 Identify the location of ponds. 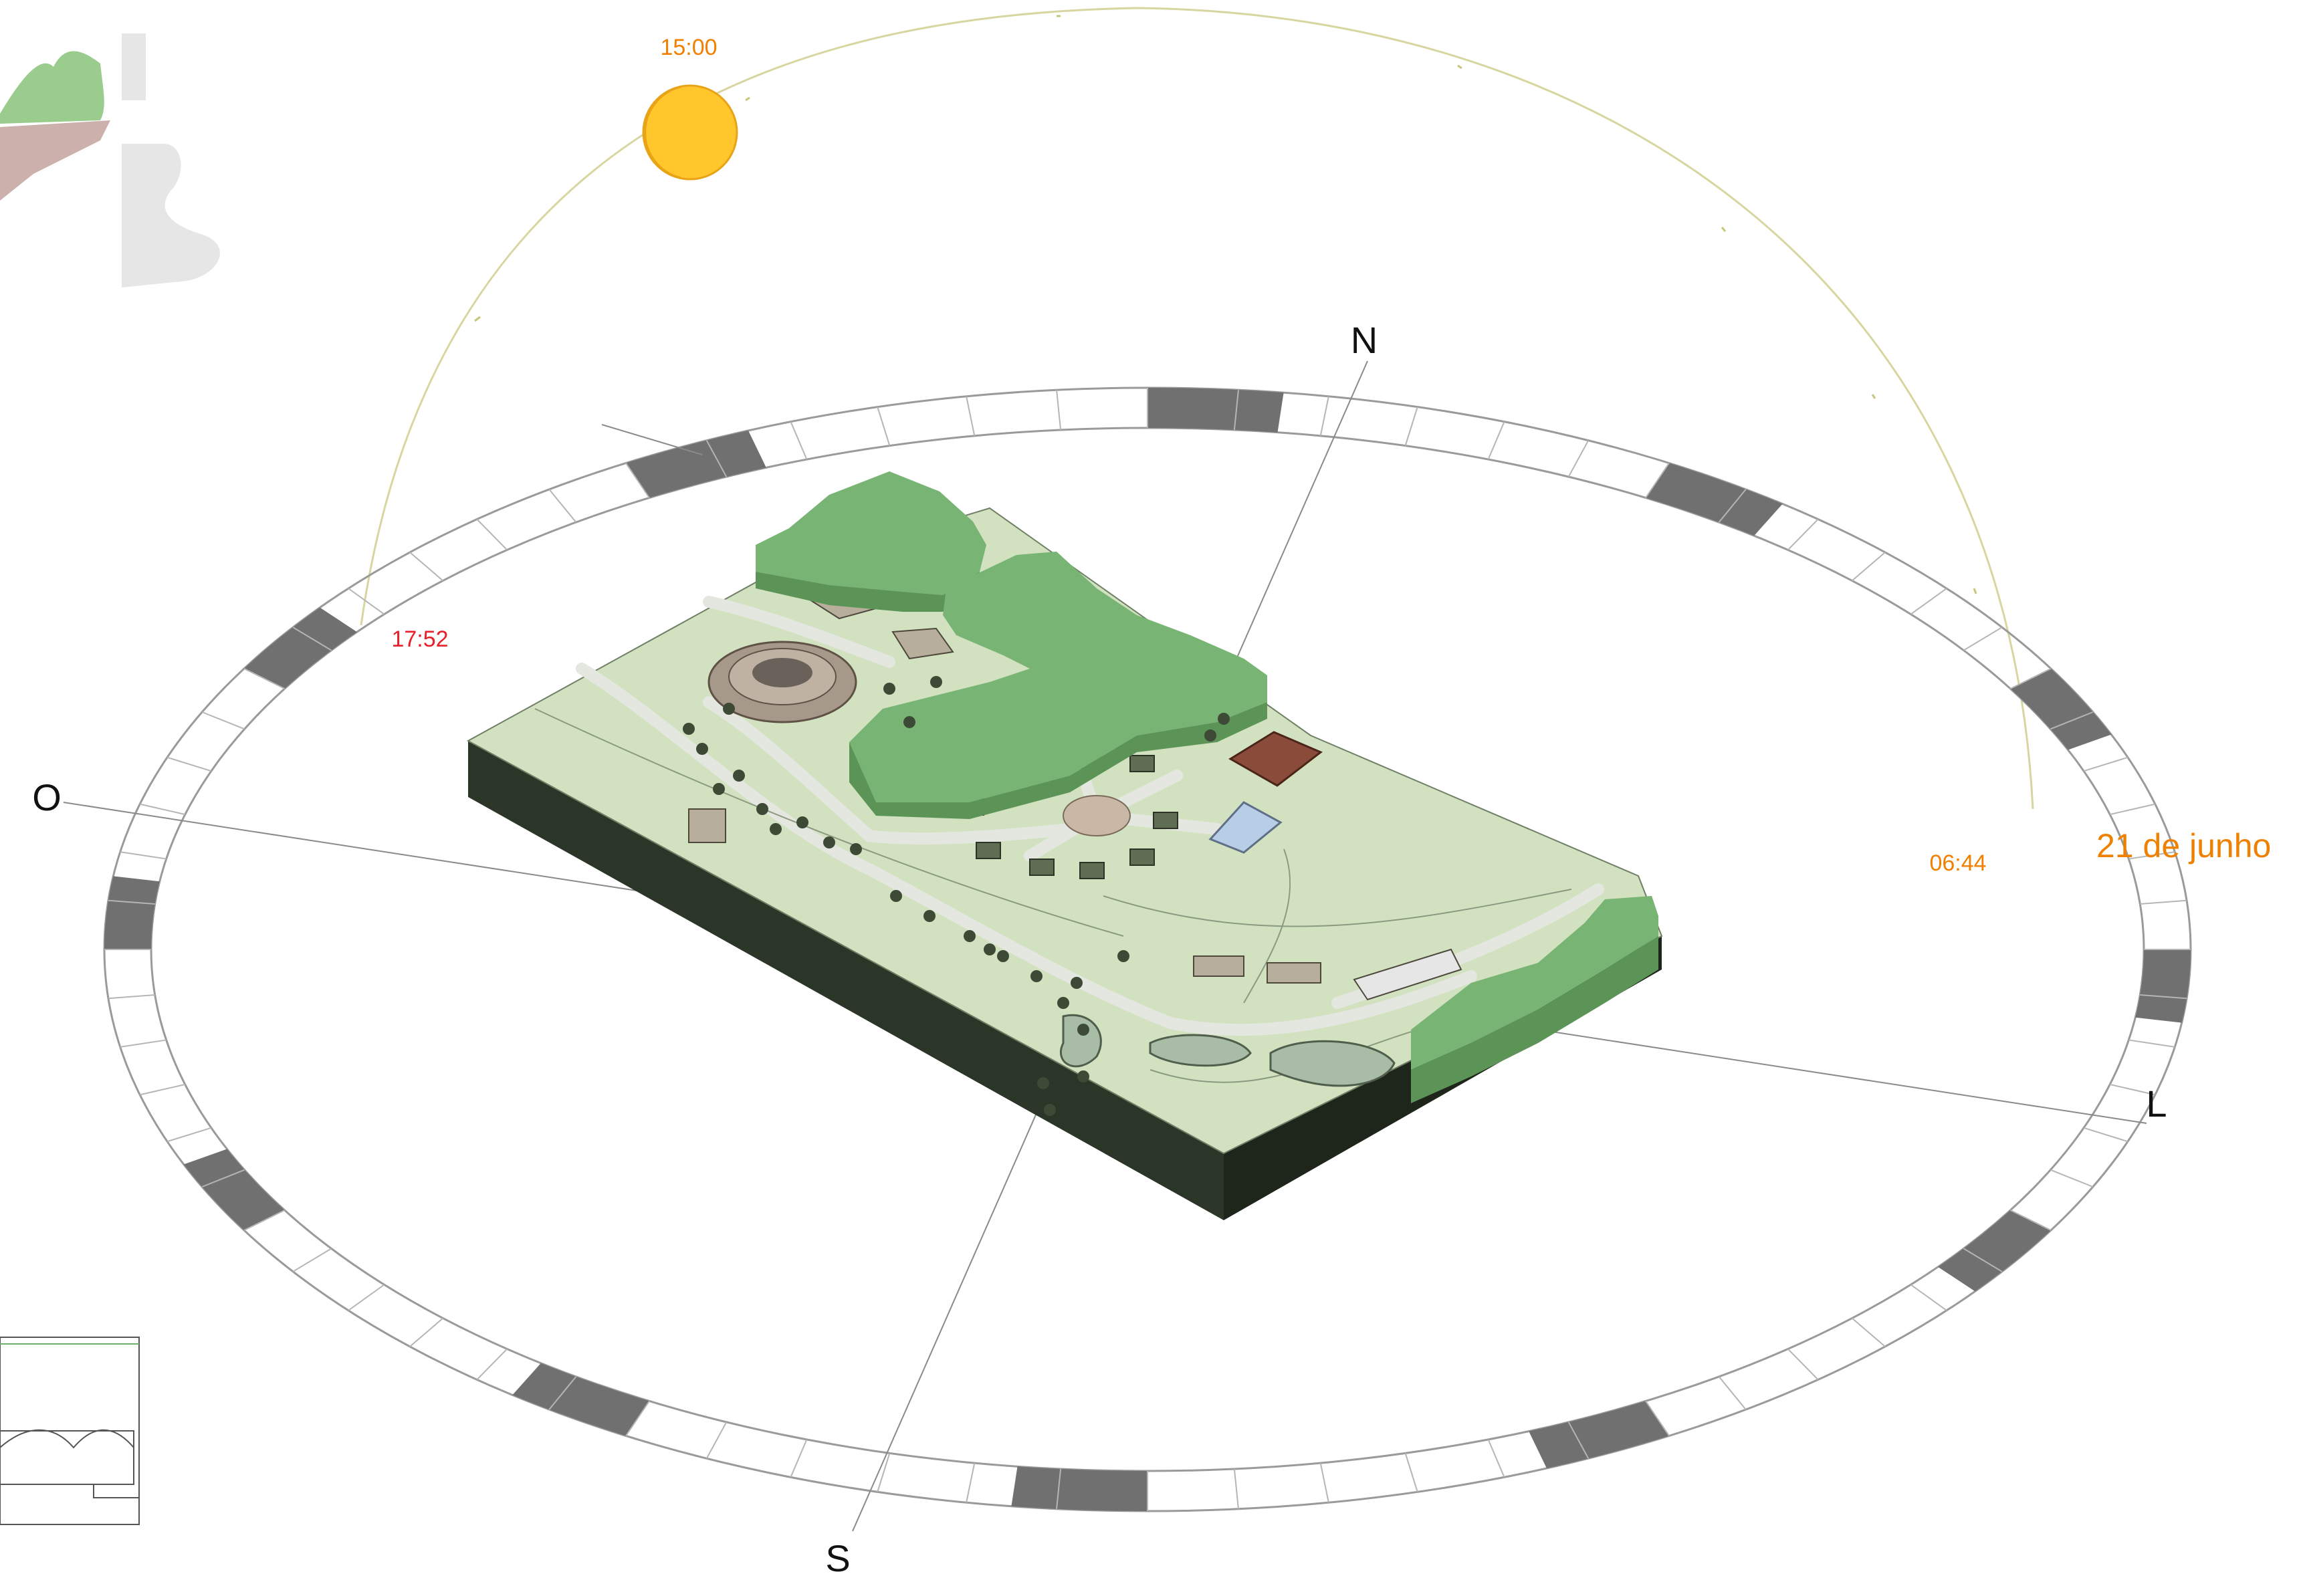
(1227, 1050).